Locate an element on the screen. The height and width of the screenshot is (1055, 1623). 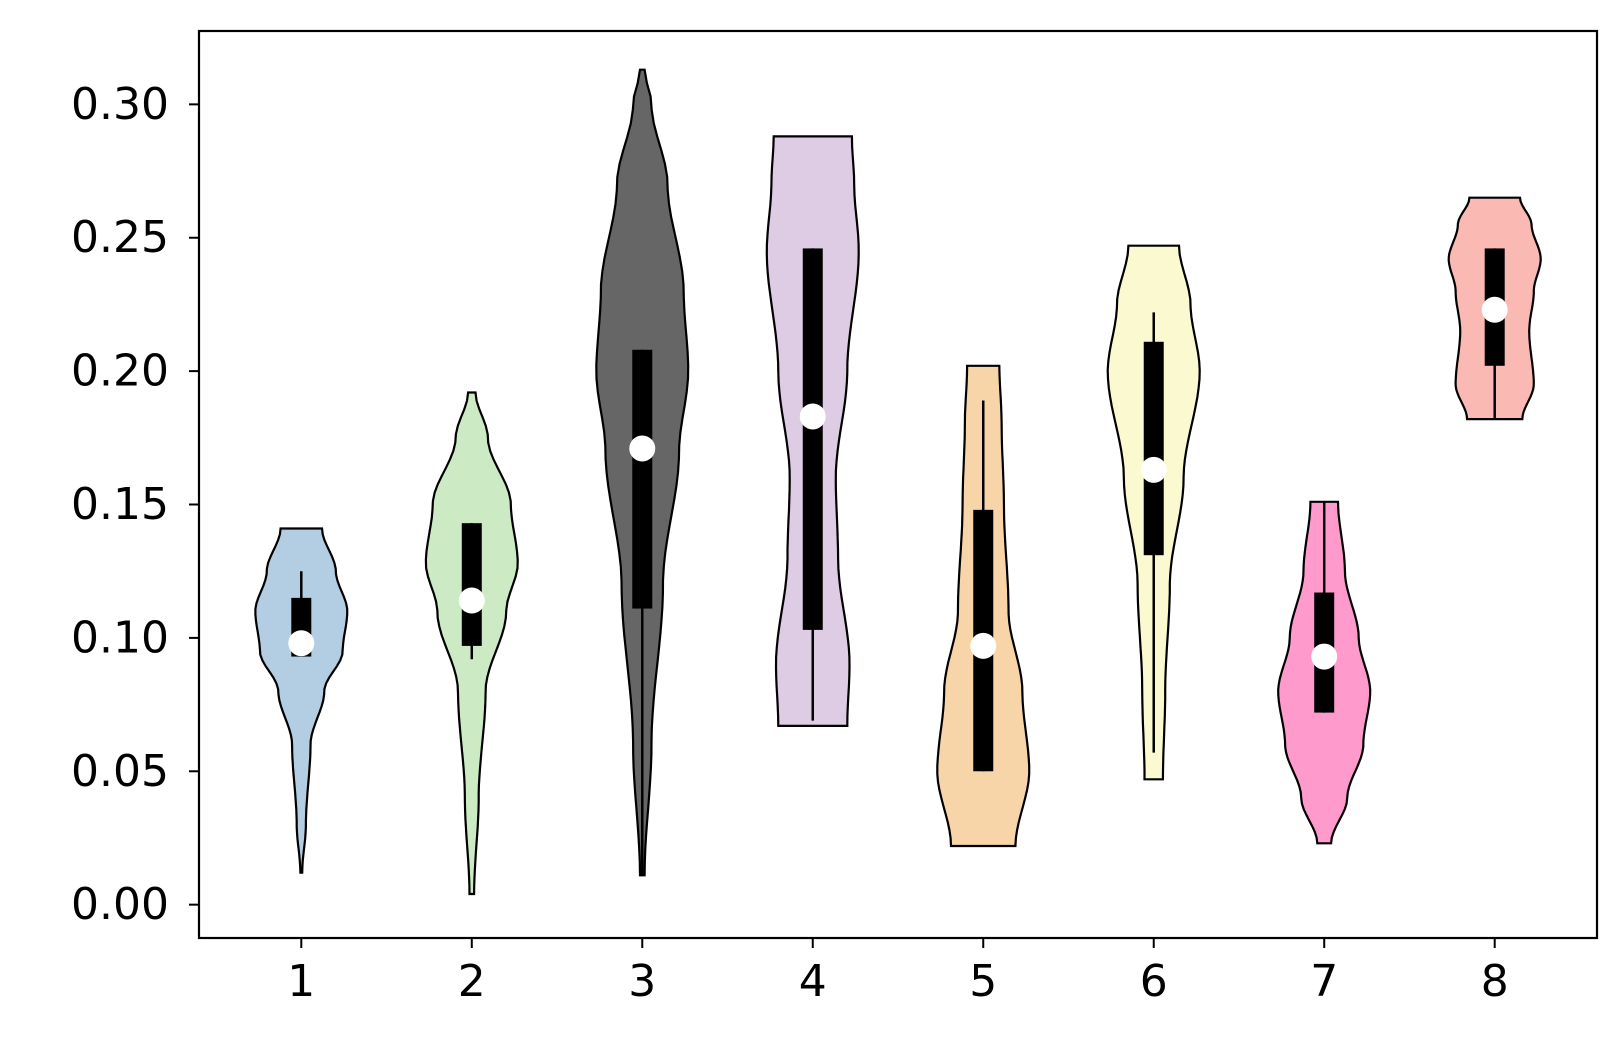
x-tick-label: 8 is located at coordinates (1495, 981).